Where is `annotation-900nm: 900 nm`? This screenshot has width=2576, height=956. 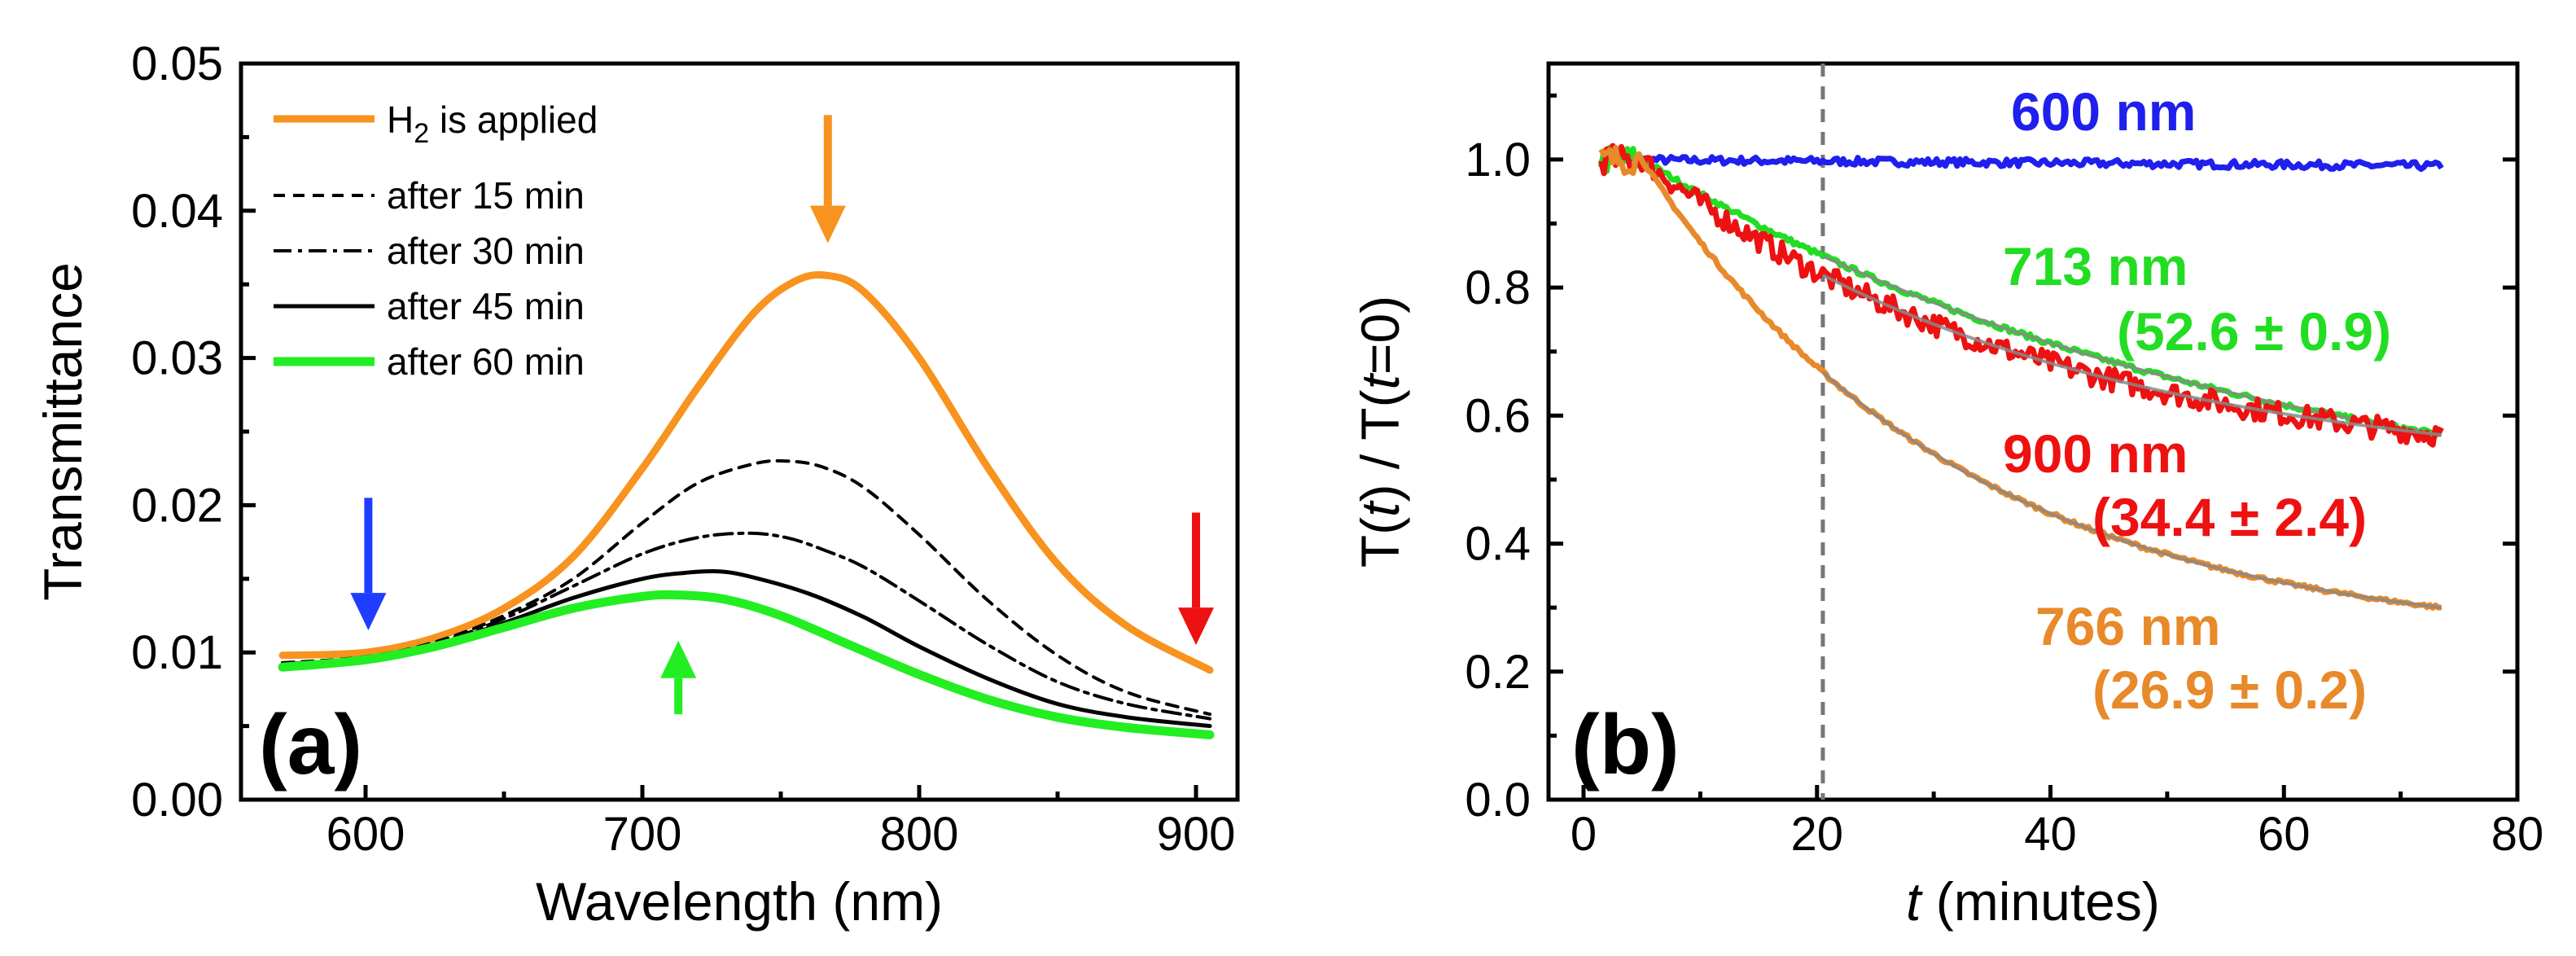 annotation-900nm: 900 nm is located at coordinates (2095, 453).